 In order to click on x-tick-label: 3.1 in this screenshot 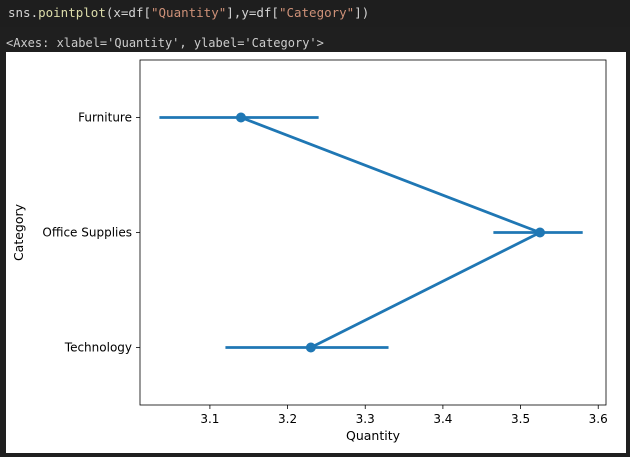, I will do `click(209, 419)`.